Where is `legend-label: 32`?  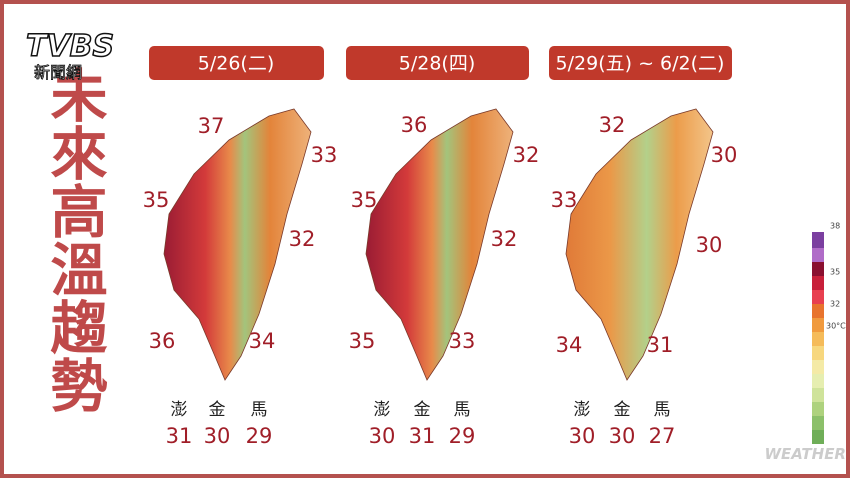
legend-label: 32 is located at coordinates (835, 304).